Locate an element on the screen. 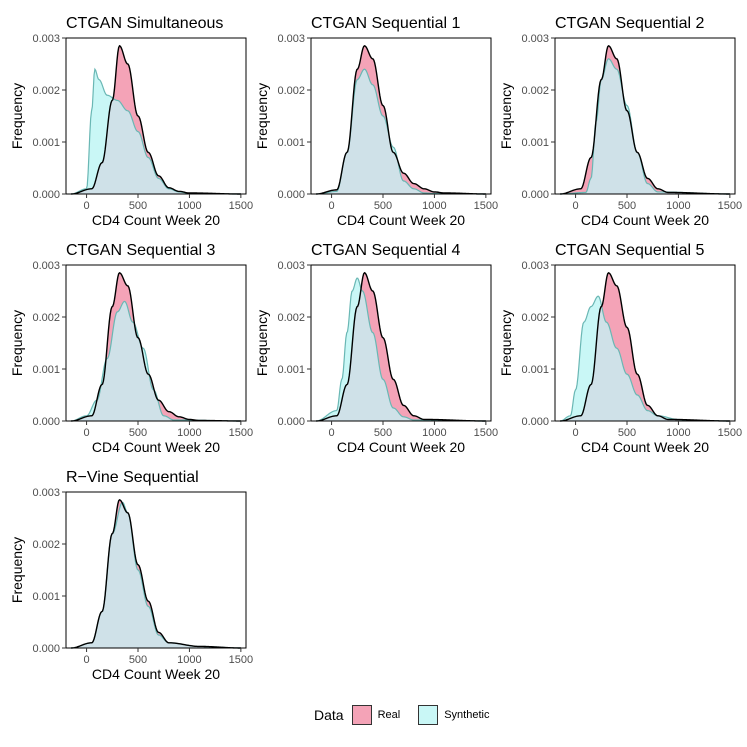 This screenshot has height=747, width=747. panel-title: CTGAN Sequential 2 is located at coordinates (630, 23).